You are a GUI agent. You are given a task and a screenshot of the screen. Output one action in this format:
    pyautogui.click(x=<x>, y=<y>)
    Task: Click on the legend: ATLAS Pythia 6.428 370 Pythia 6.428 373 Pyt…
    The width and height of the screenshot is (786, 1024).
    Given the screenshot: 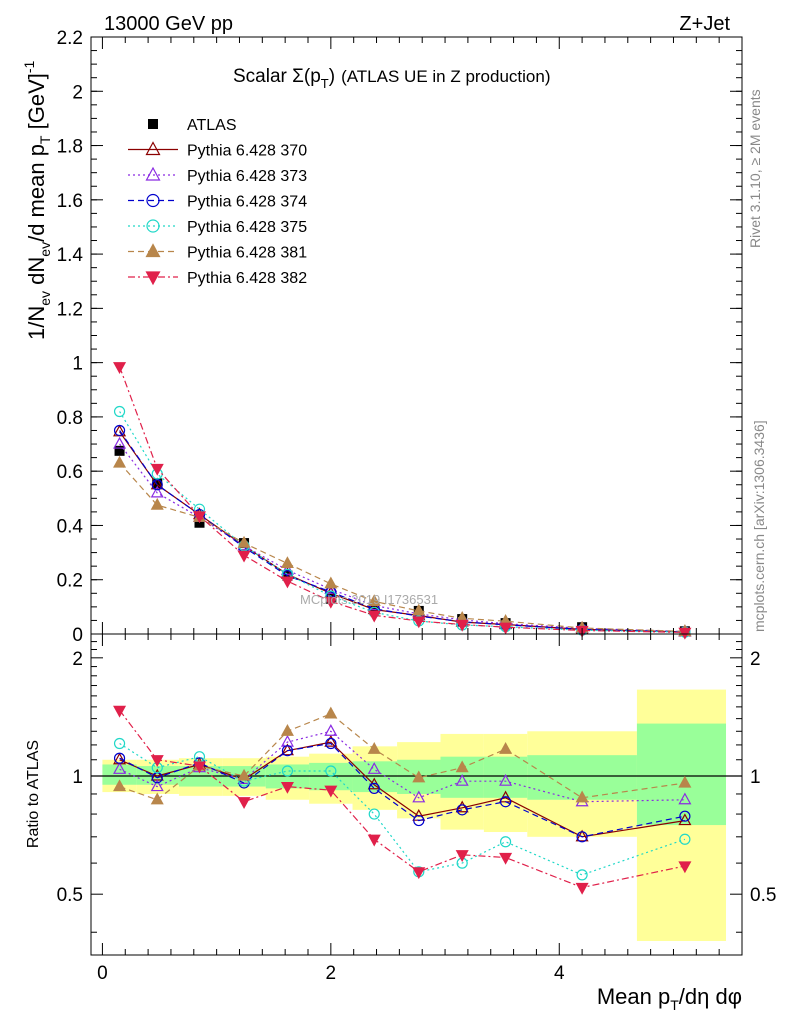 What is the action you would take?
    pyautogui.click(x=217, y=202)
    